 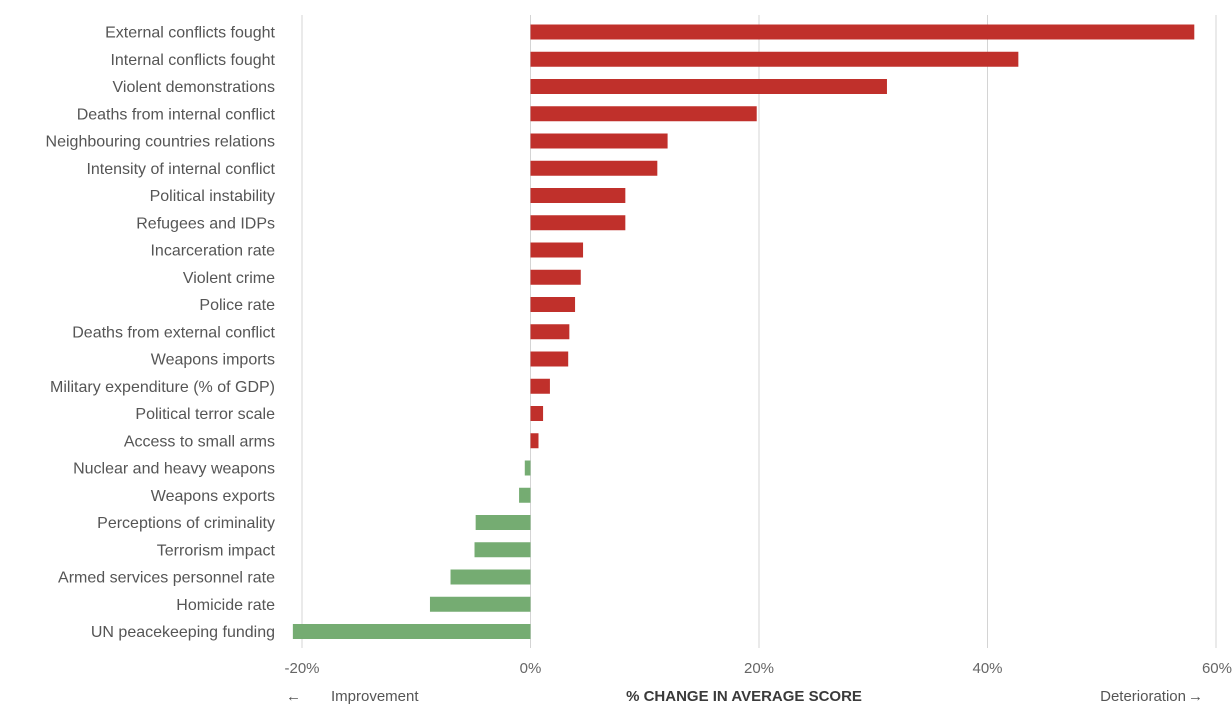 I want to click on category-label: Access to small arms, so click(x=199, y=441).